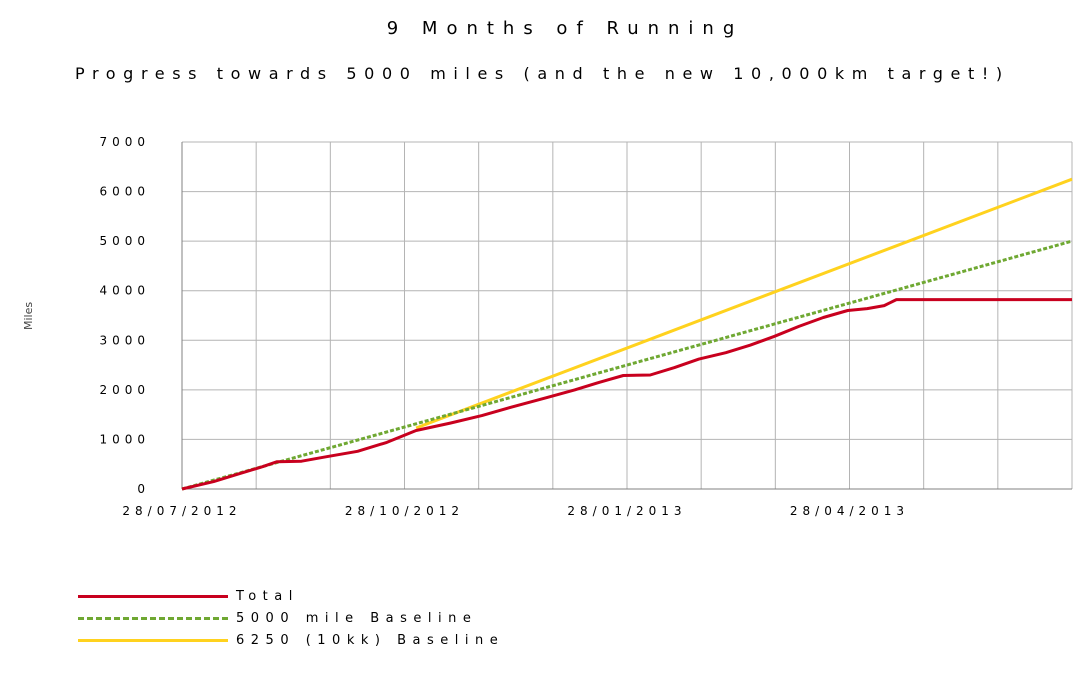  What do you see at coordinates (143, 489) in the screenshot?
I see `y-tick-label: 0` at bounding box center [143, 489].